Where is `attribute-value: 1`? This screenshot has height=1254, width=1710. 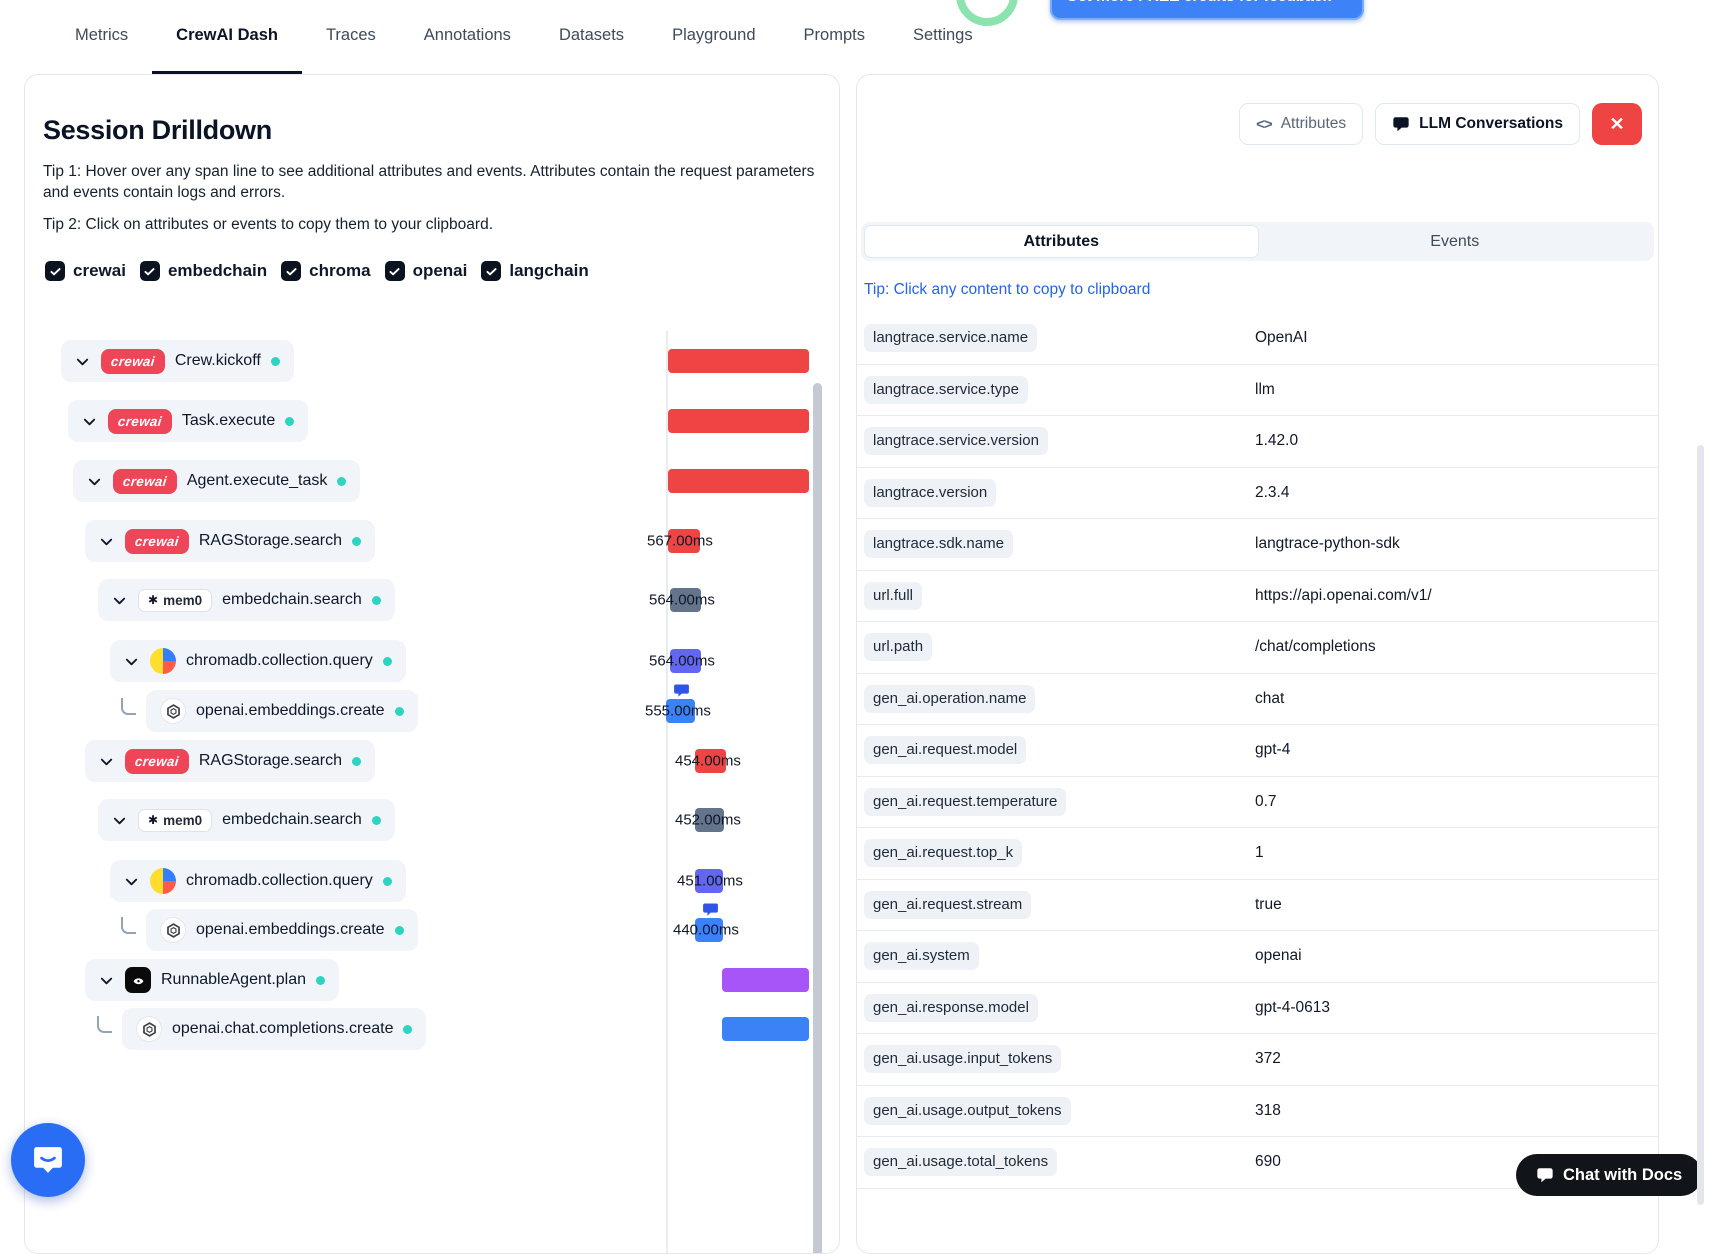
attribute-value: 1 is located at coordinates (1259, 853).